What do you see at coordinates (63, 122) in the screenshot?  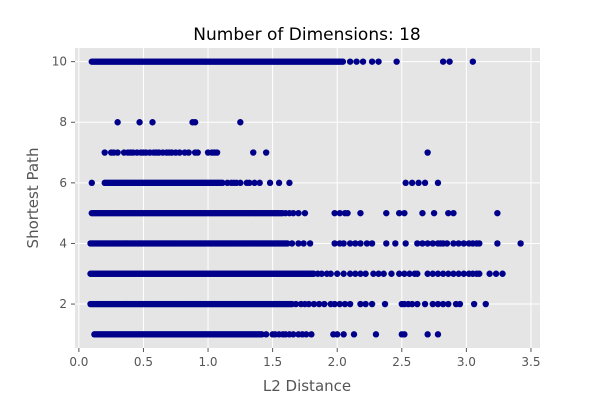 I see `y-tick-label: 8` at bounding box center [63, 122].